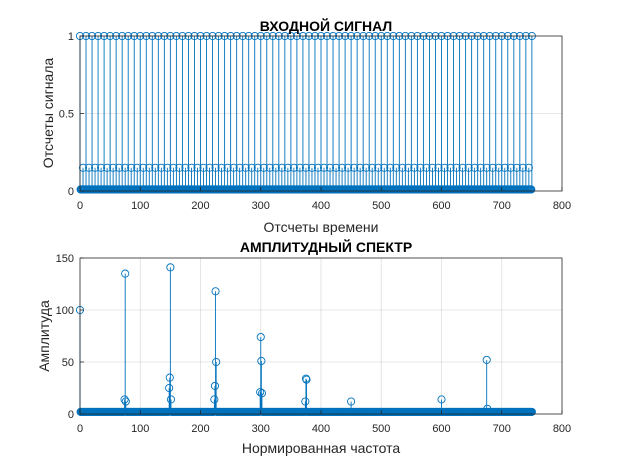  I want to click on input-signal-xtick-label: 100, so click(140, 206).